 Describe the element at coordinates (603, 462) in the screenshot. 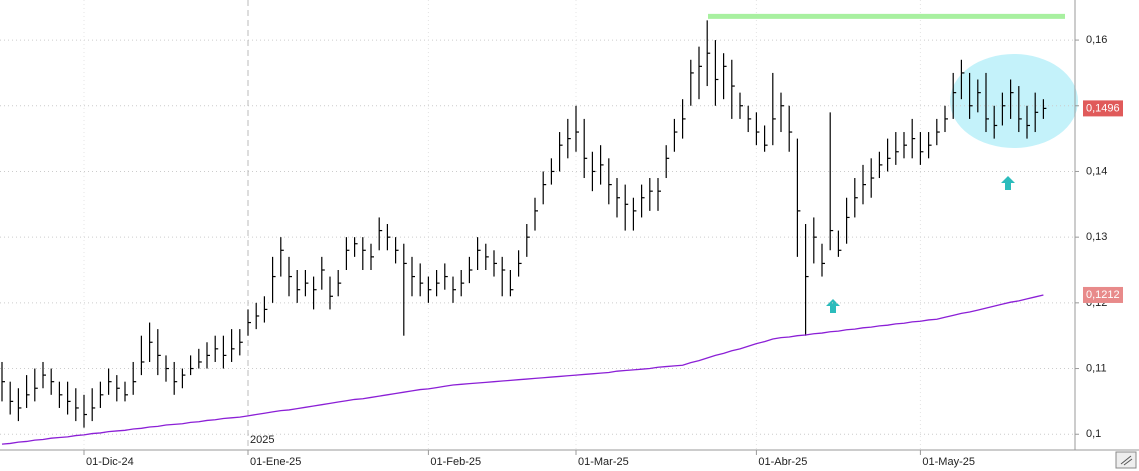

I see `x-tick-label: 01-Mar-25` at that location.